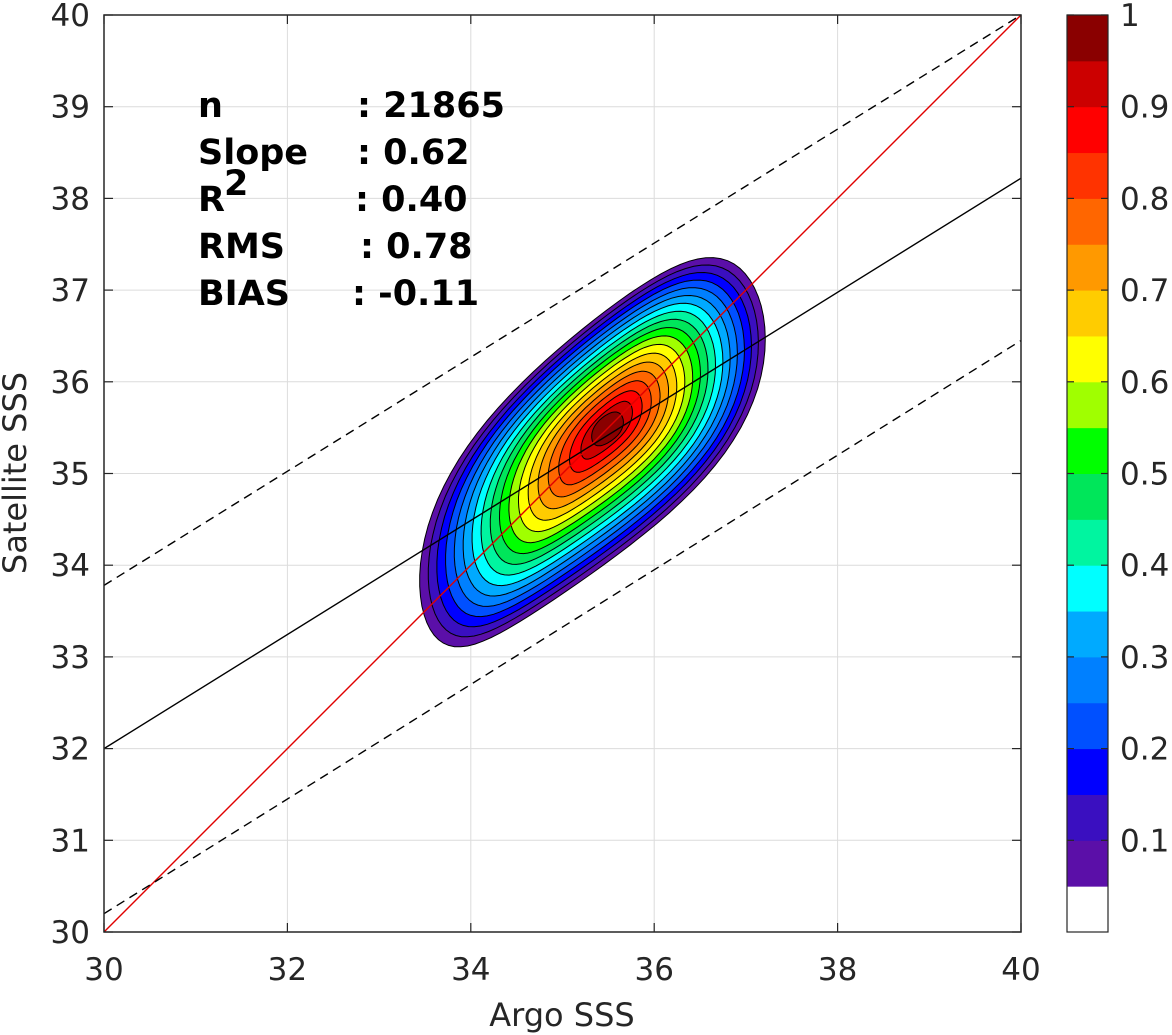 Image resolution: width=1172 pixels, height=1035 pixels. What do you see at coordinates (416, 247) in the screenshot?
I see `stat-value: : 0.78` at bounding box center [416, 247].